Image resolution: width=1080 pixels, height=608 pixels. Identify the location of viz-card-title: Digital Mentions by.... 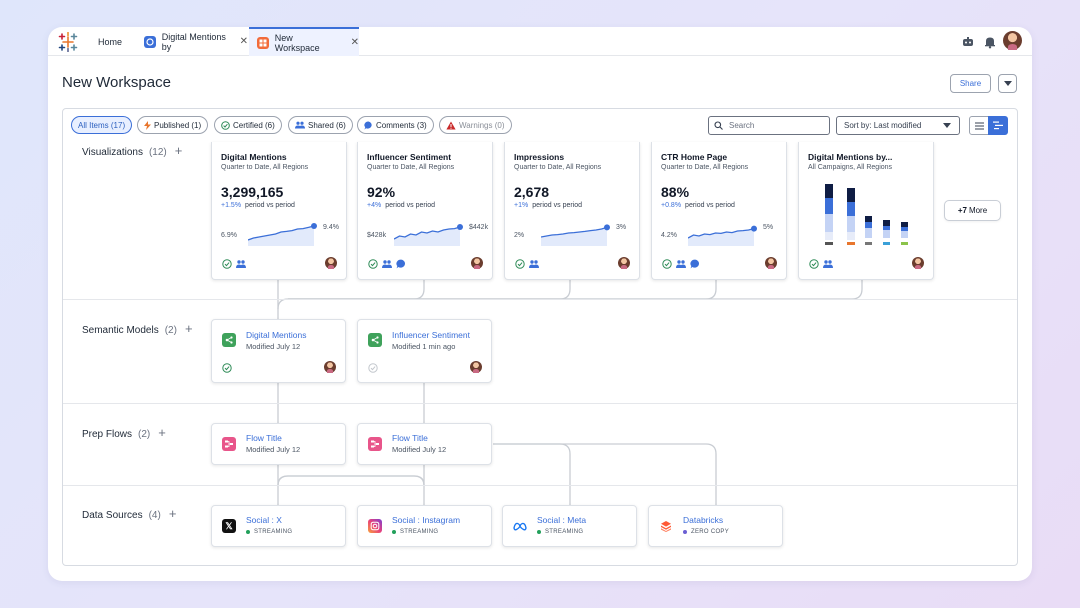
(850, 157).